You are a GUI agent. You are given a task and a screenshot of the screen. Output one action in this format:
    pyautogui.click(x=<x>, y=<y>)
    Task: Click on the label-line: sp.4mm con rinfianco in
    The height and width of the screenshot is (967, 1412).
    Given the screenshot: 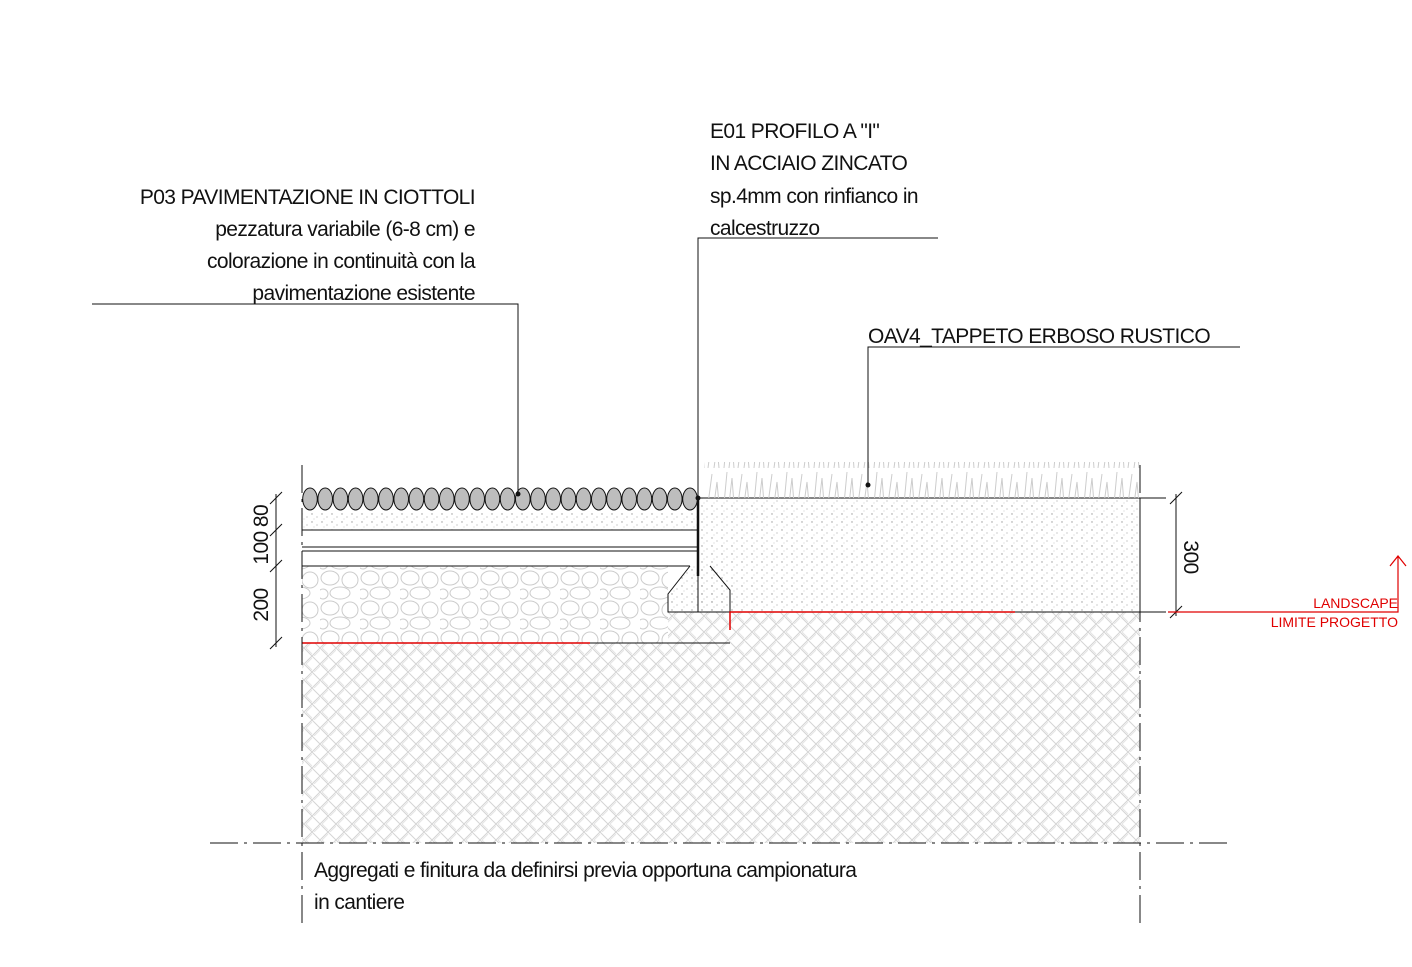 What is the action you would take?
    pyautogui.click(x=814, y=196)
    